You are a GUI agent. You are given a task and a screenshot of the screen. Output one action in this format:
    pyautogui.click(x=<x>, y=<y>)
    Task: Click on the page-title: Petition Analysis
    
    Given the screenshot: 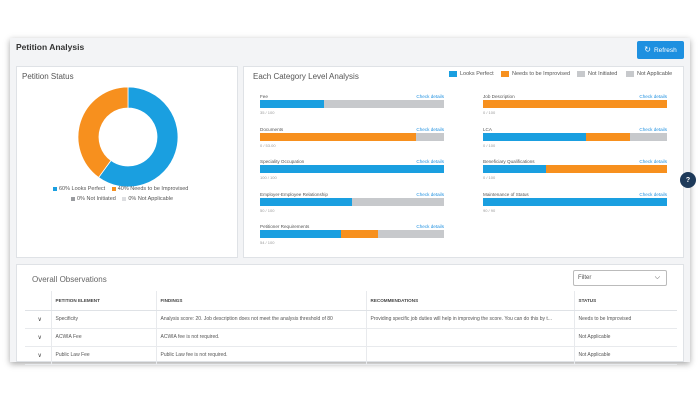 What is the action you would take?
    pyautogui.click(x=50, y=47)
    